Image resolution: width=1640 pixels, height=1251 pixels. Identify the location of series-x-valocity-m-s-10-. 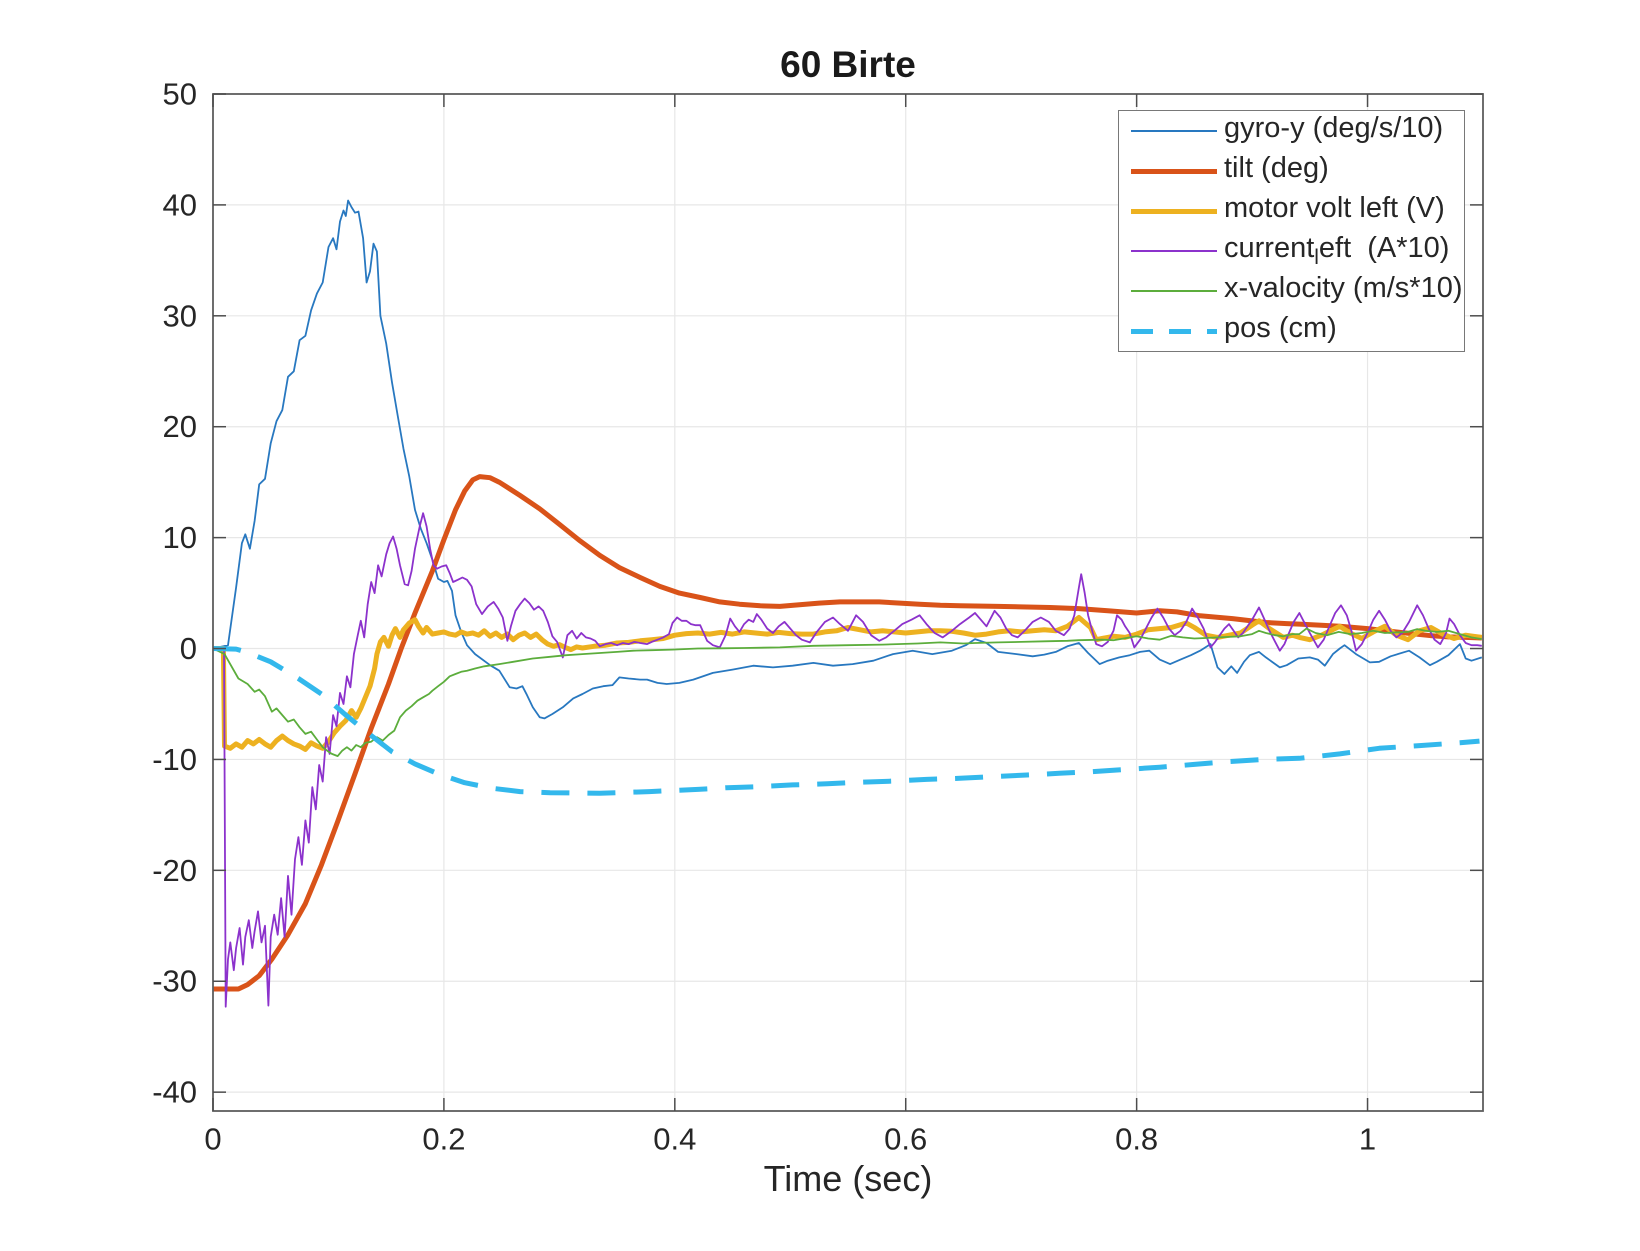
(847, 692).